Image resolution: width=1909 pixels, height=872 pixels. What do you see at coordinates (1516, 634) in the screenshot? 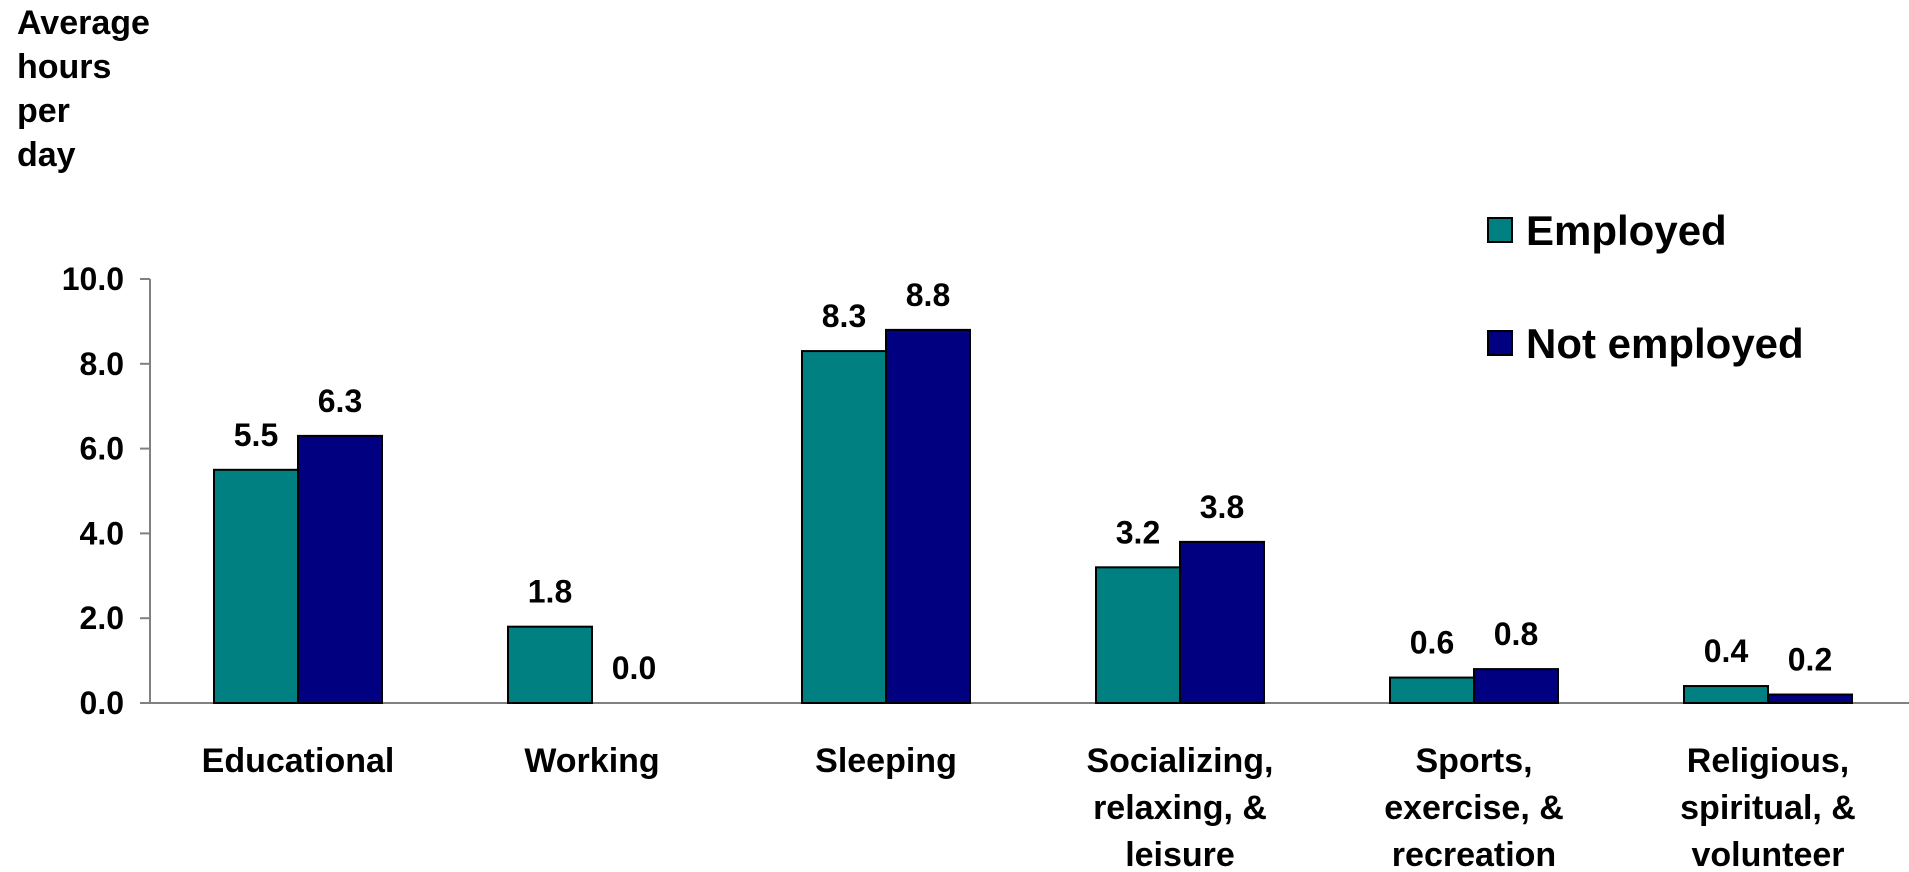
I see `data-label: 0.8` at bounding box center [1516, 634].